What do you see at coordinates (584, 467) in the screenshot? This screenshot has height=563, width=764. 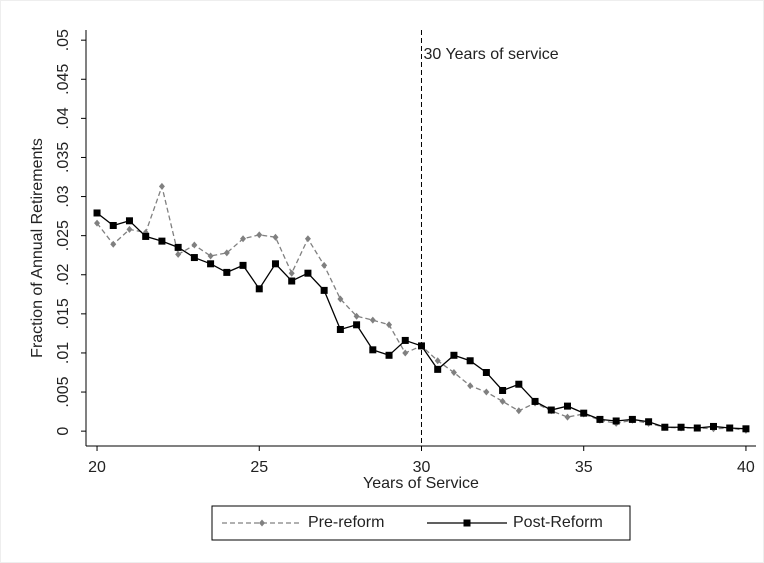 I see `x-tick-label: 35` at bounding box center [584, 467].